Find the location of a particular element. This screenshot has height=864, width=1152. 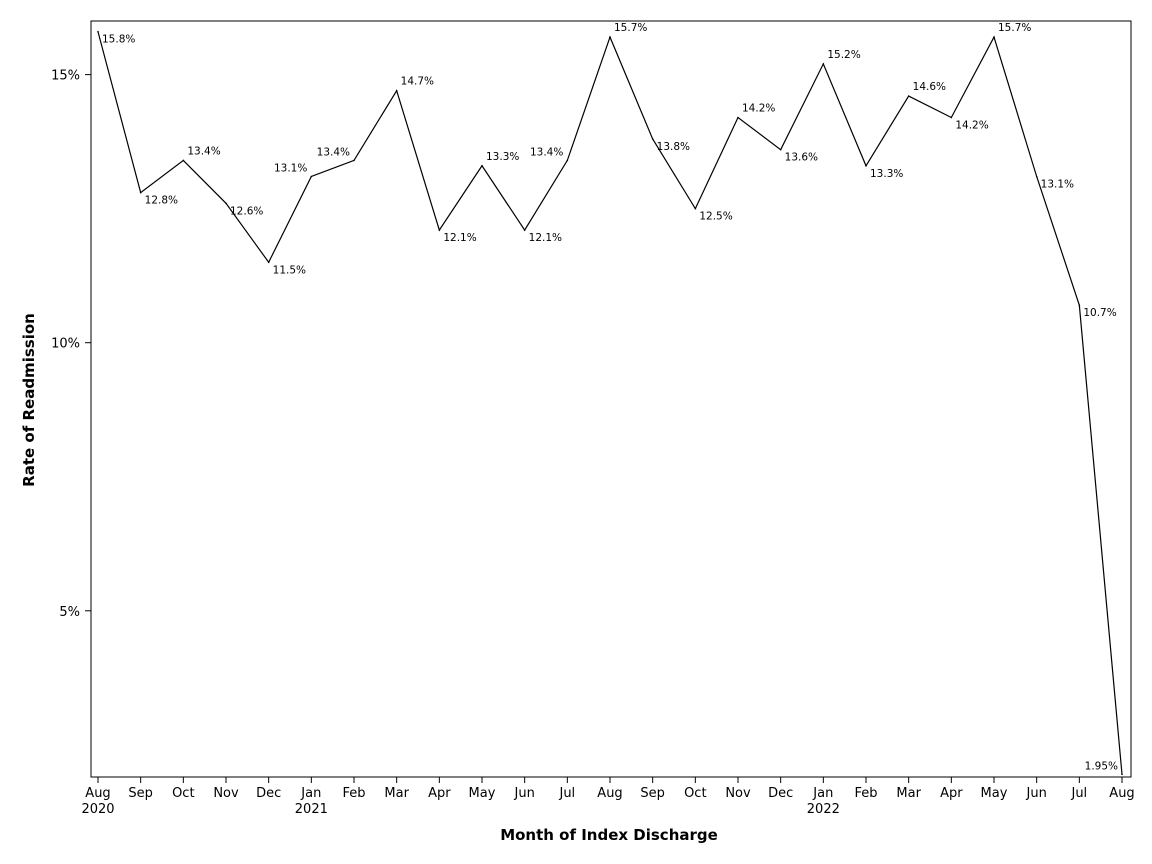

y-axis-title: Rate of Readmission is located at coordinates (29, 400).